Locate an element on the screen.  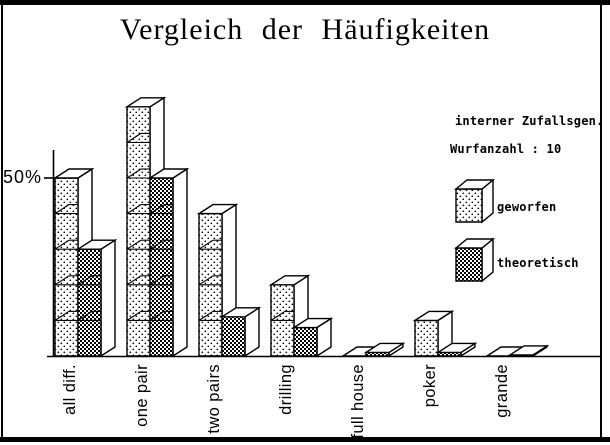
annotation-generator: interner Zufallsgen. is located at coordinates (529, 121).